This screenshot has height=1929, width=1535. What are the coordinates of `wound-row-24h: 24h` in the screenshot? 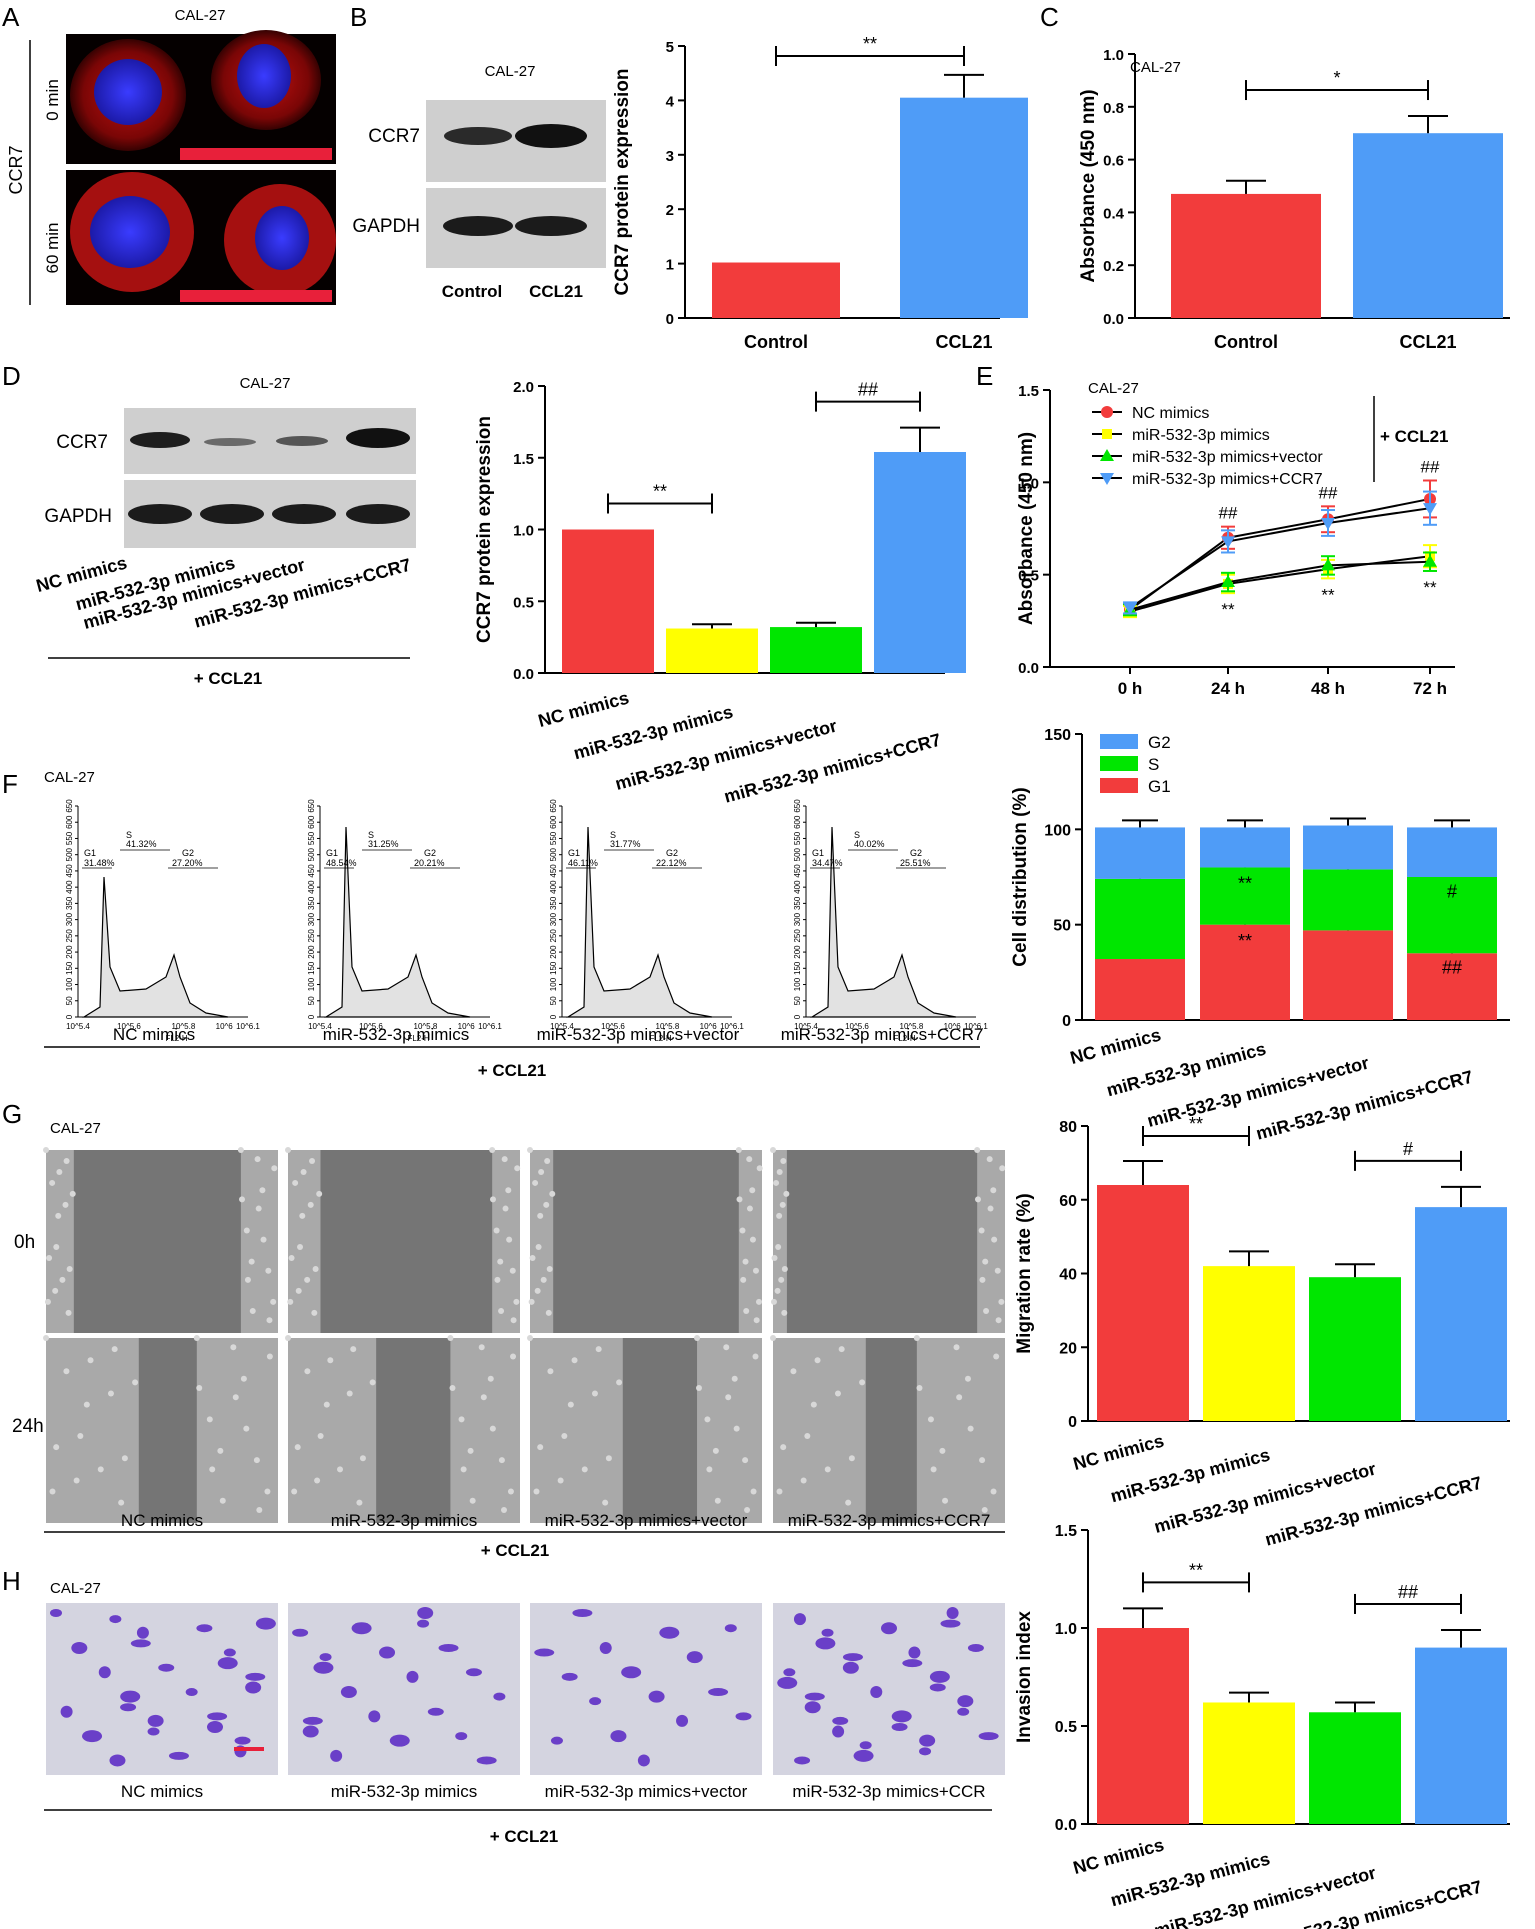 It's located at (28, 1426).